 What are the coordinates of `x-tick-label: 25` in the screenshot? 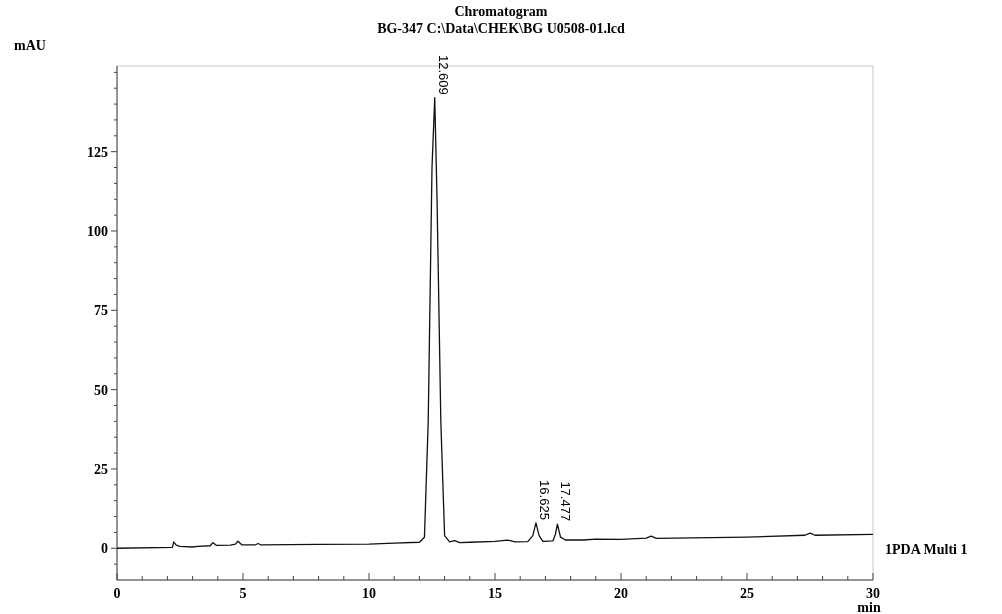 It's located at (747, 593).